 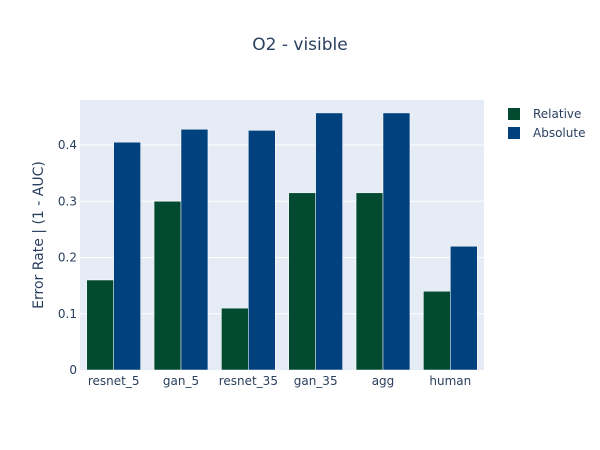 I want to click on y-tick-label: 0.4, so click(x=67, y=145).